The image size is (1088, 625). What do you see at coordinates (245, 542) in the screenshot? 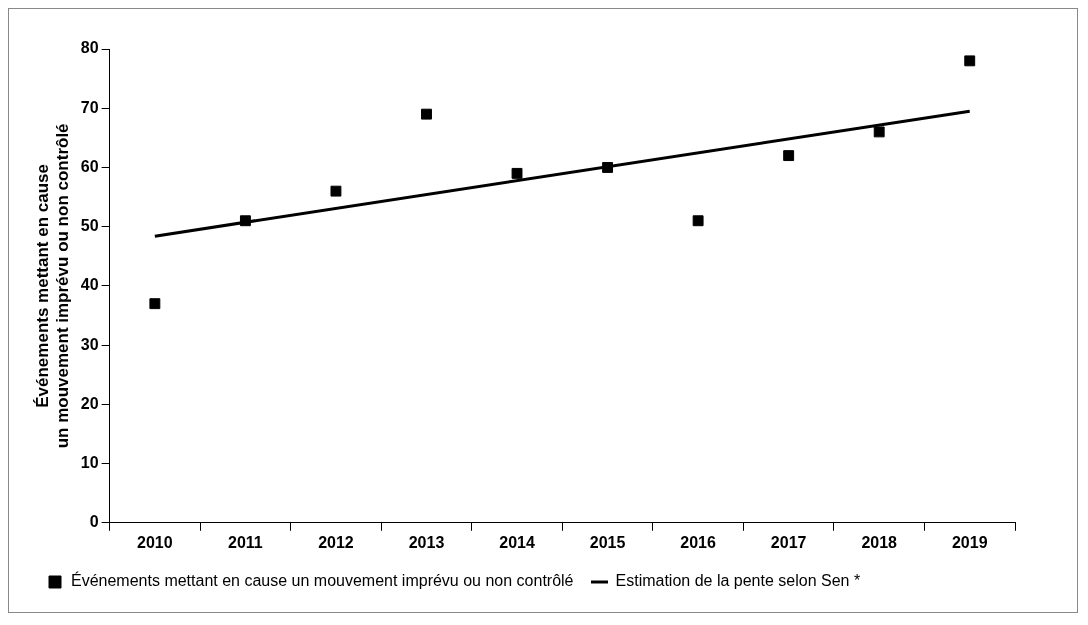
I see `x-tick-label: 2011` at bounding box center [245, 542].